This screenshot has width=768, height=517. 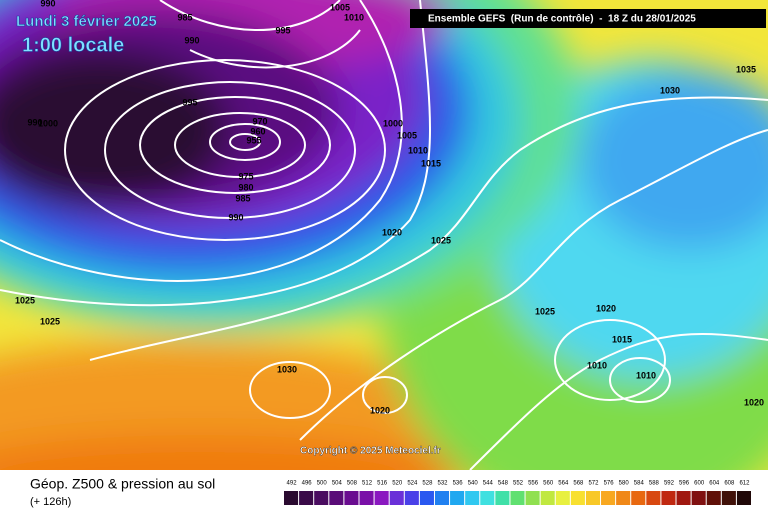 I want to click on map-date: Lundi 3 février 2025, so click(x=86, y=21).